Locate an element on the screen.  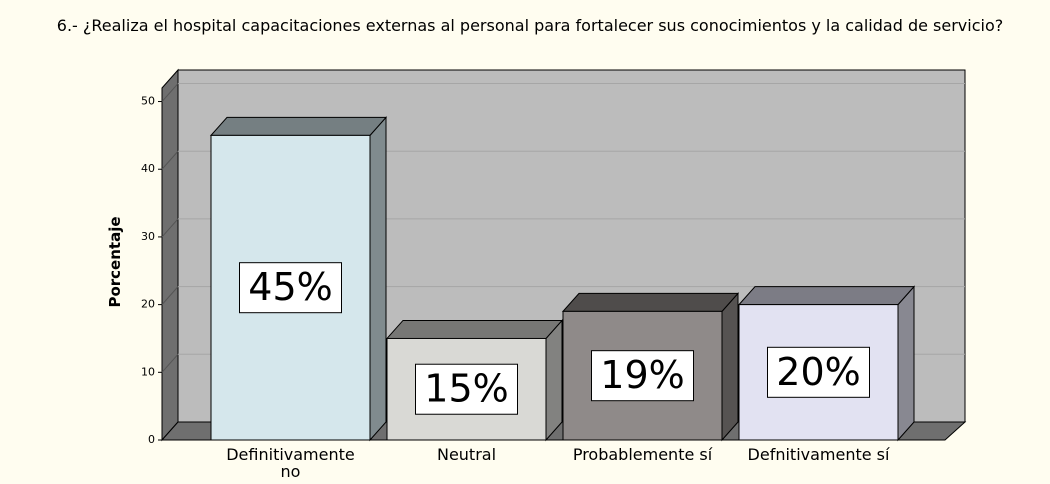
x-tick-label: Definitivamente no is located at coordinates (290, 463).